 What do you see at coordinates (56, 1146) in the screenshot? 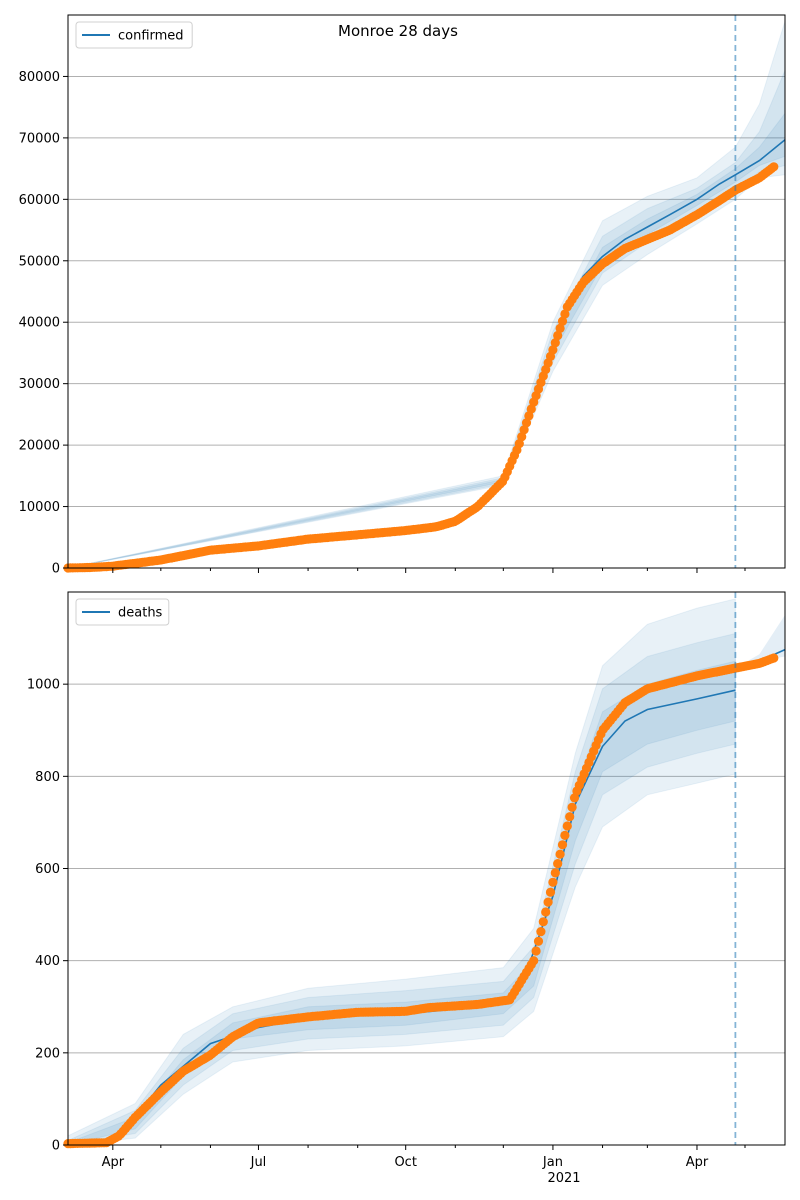
I see `deaths-y-tick-label: 0` at bounding box center [56, 1146].